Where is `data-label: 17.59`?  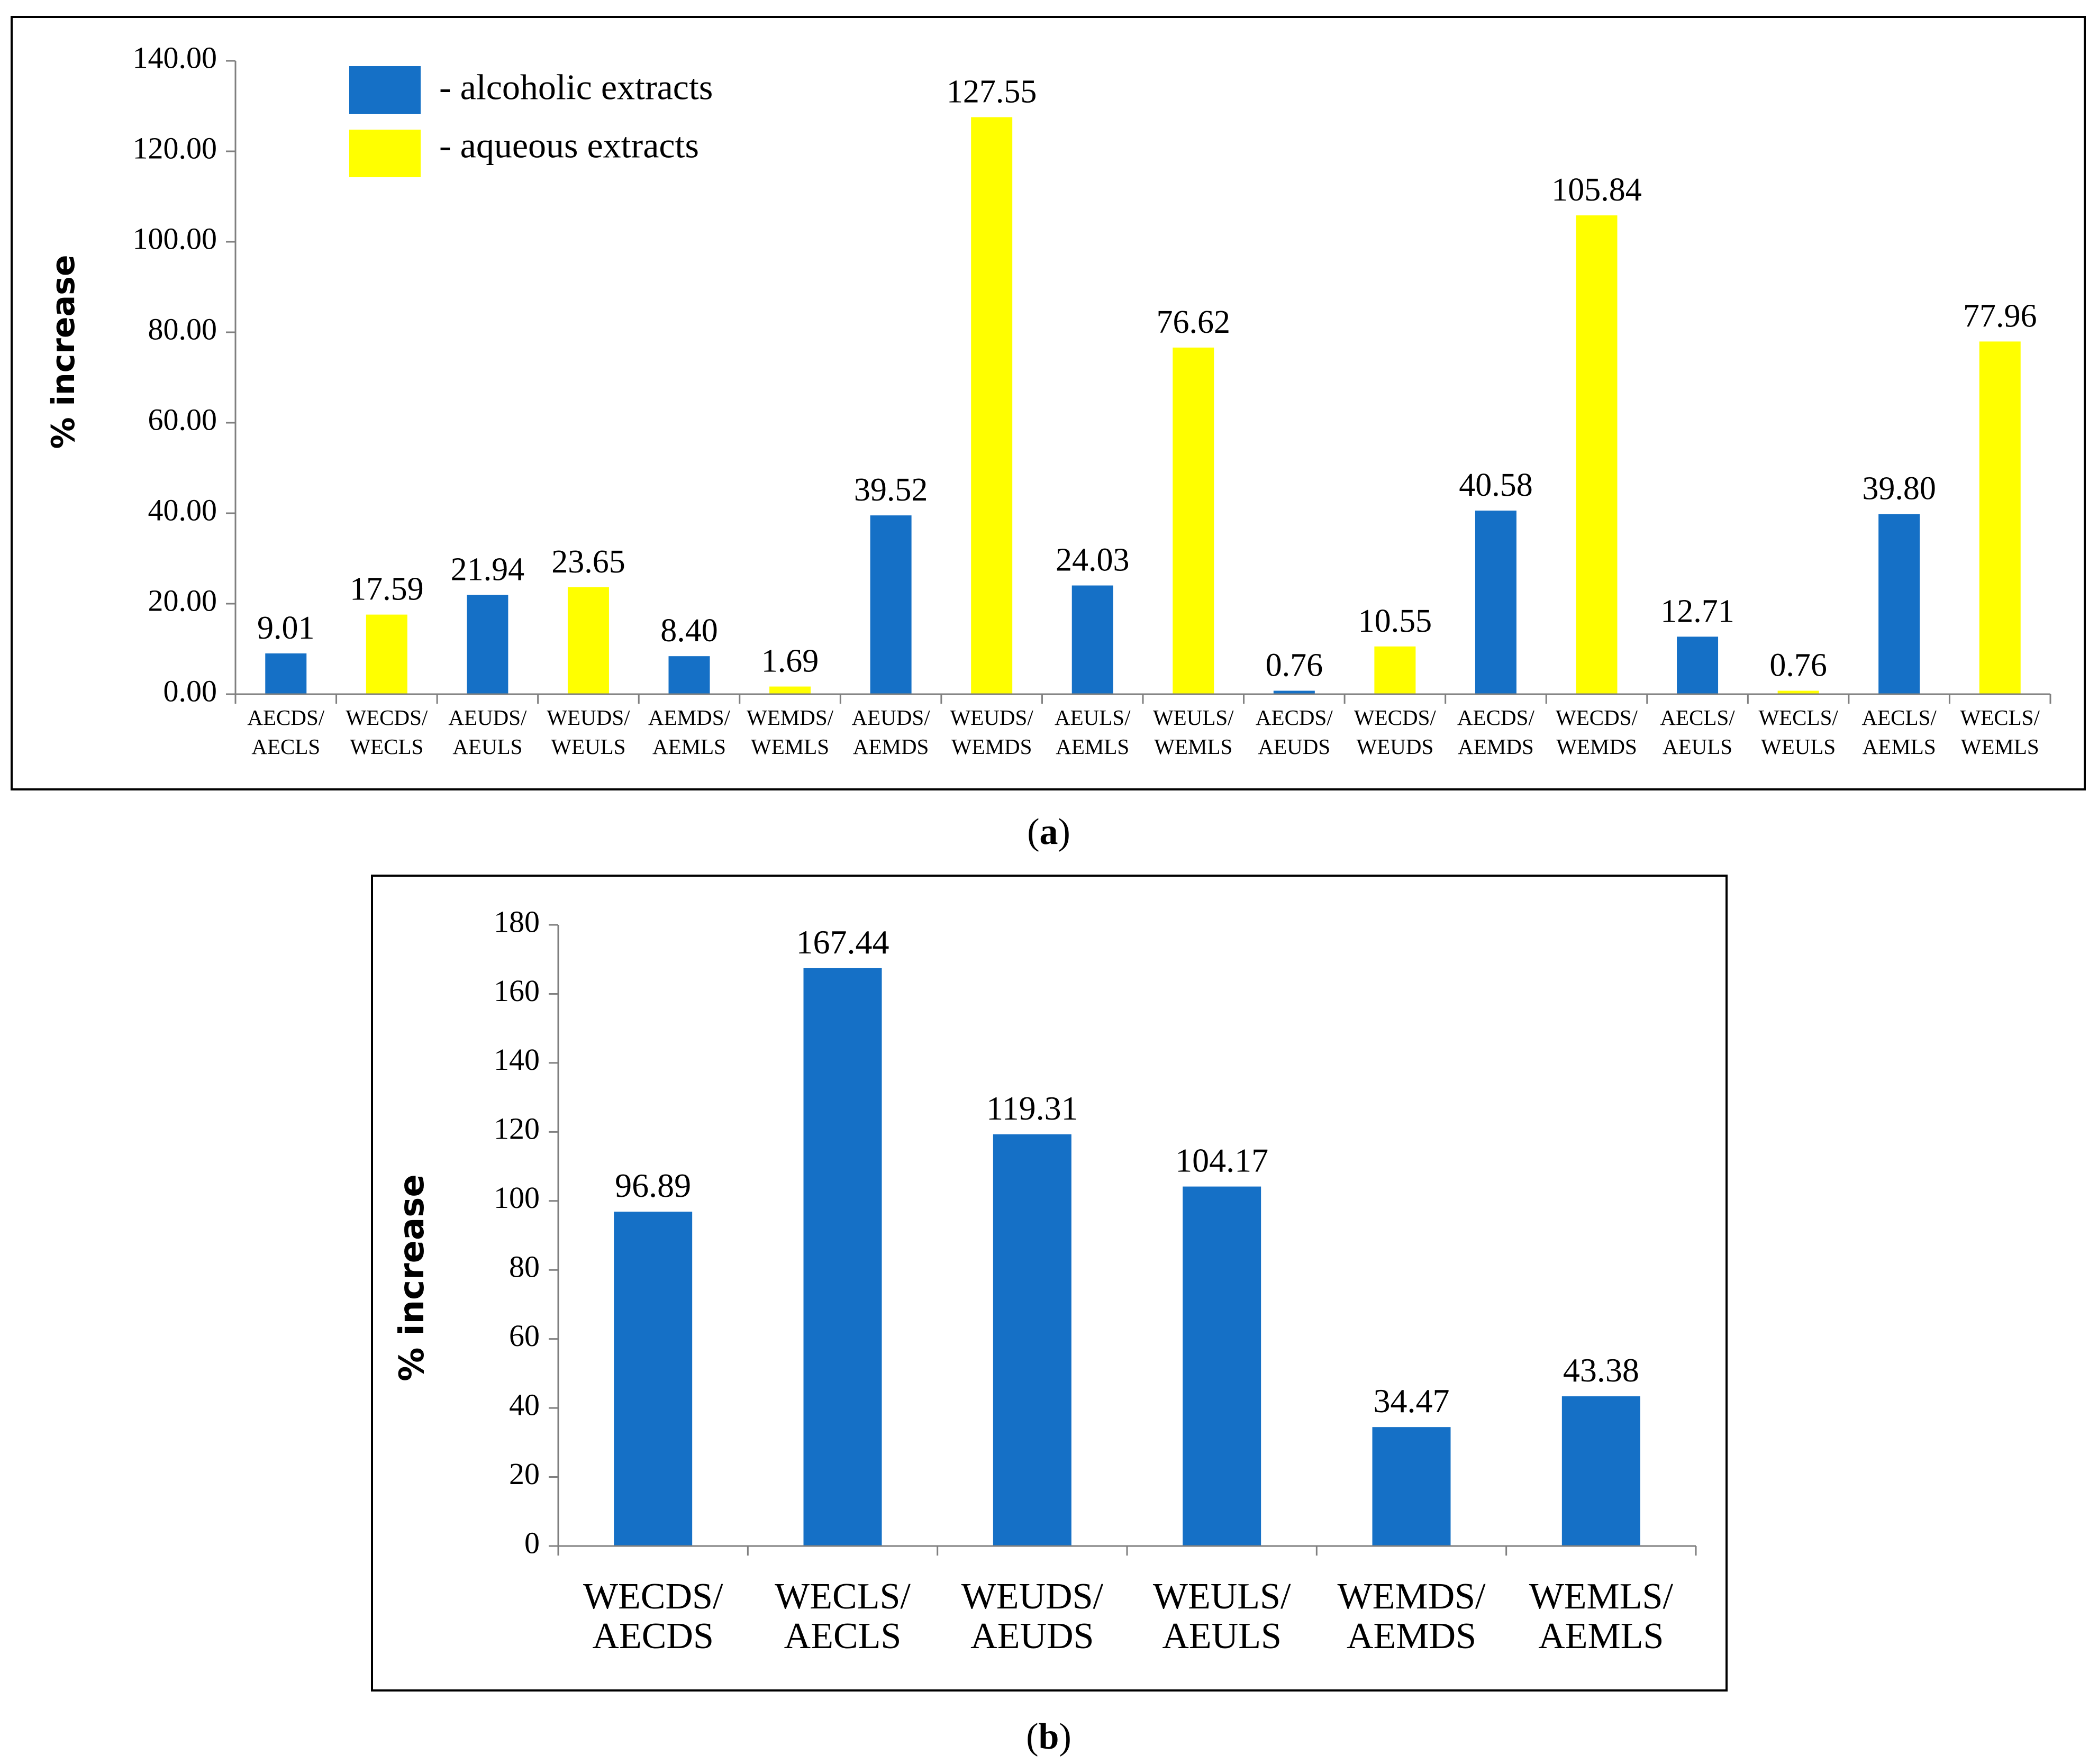 data-label: 17.59 is located at coordinates (387, 589).